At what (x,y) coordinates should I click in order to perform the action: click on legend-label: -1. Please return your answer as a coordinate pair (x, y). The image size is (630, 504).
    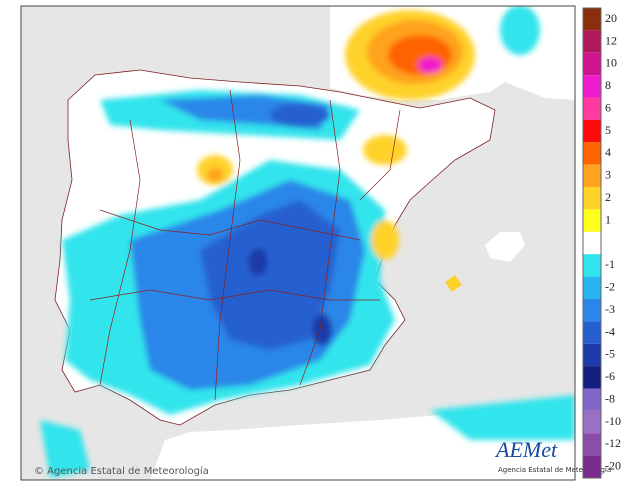
    Looking at the image, I should click on (610, 264).